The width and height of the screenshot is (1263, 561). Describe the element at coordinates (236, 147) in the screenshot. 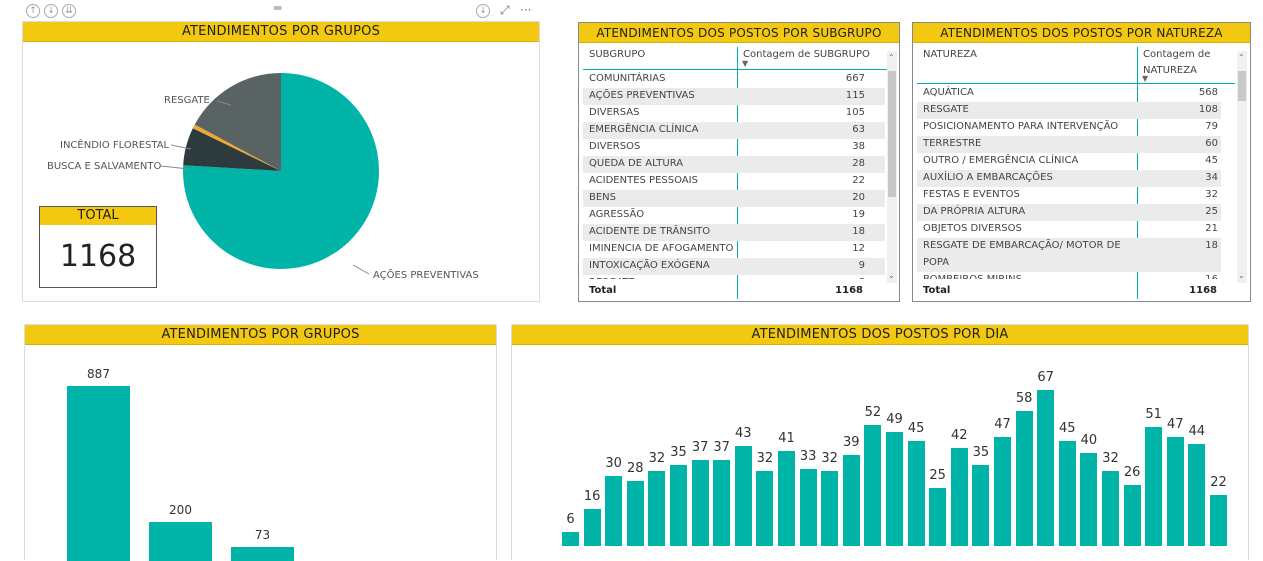

I see `pie-slice-incendio-florestal` at that location.